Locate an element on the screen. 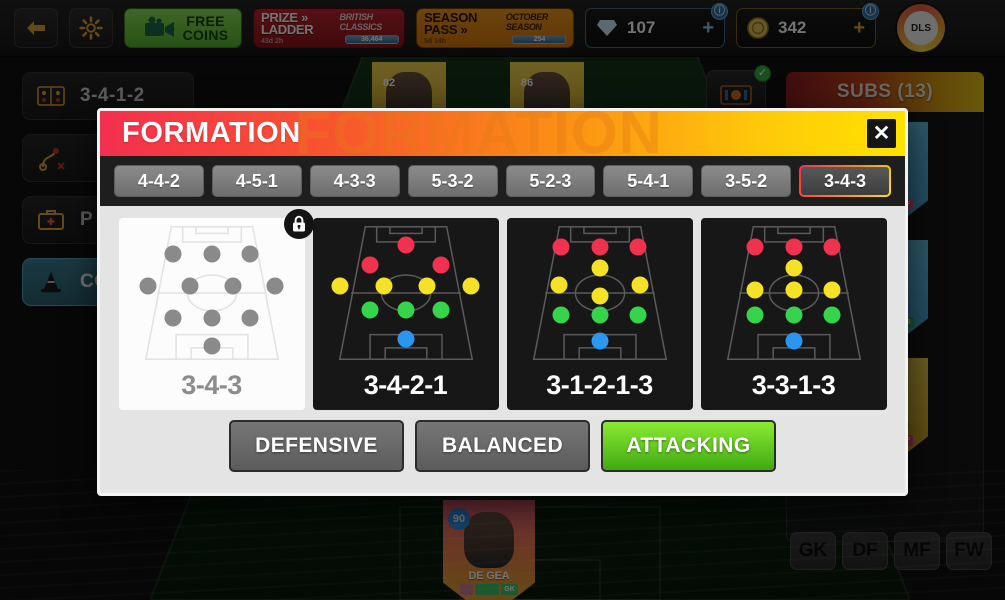 Image resolution: width=1005 pixels, height=600 pixels. modal-header: FORMATION FORMATION ✕ is located at coordinates (502, 138).